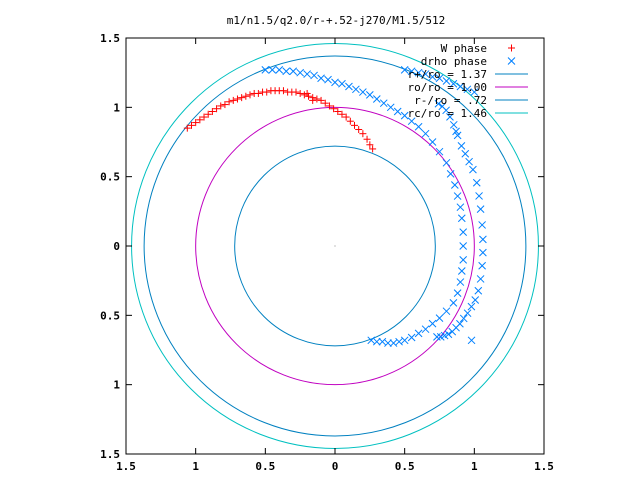  What do you see at coordinates (464, 48) in the screenshot?
I see `legend-label: W phase` at bounding box center [464, 48].